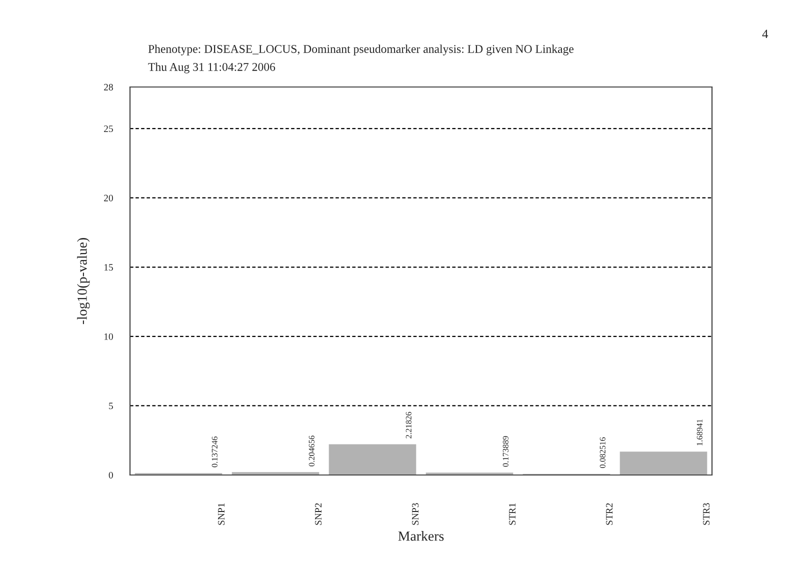 The width and height of the screenshot is (800, 563). I want to click on chart-title: Phenotype: DISEASE_LOCUS, Dominant pseudomarker analysis: LD given NO Linkage, so click(361, 50).